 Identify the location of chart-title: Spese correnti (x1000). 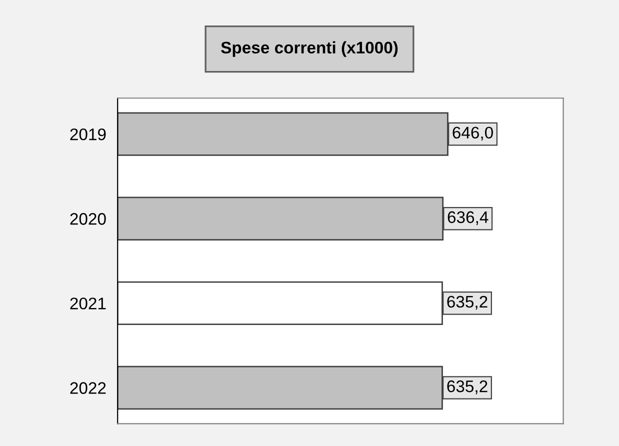
(309, 49).